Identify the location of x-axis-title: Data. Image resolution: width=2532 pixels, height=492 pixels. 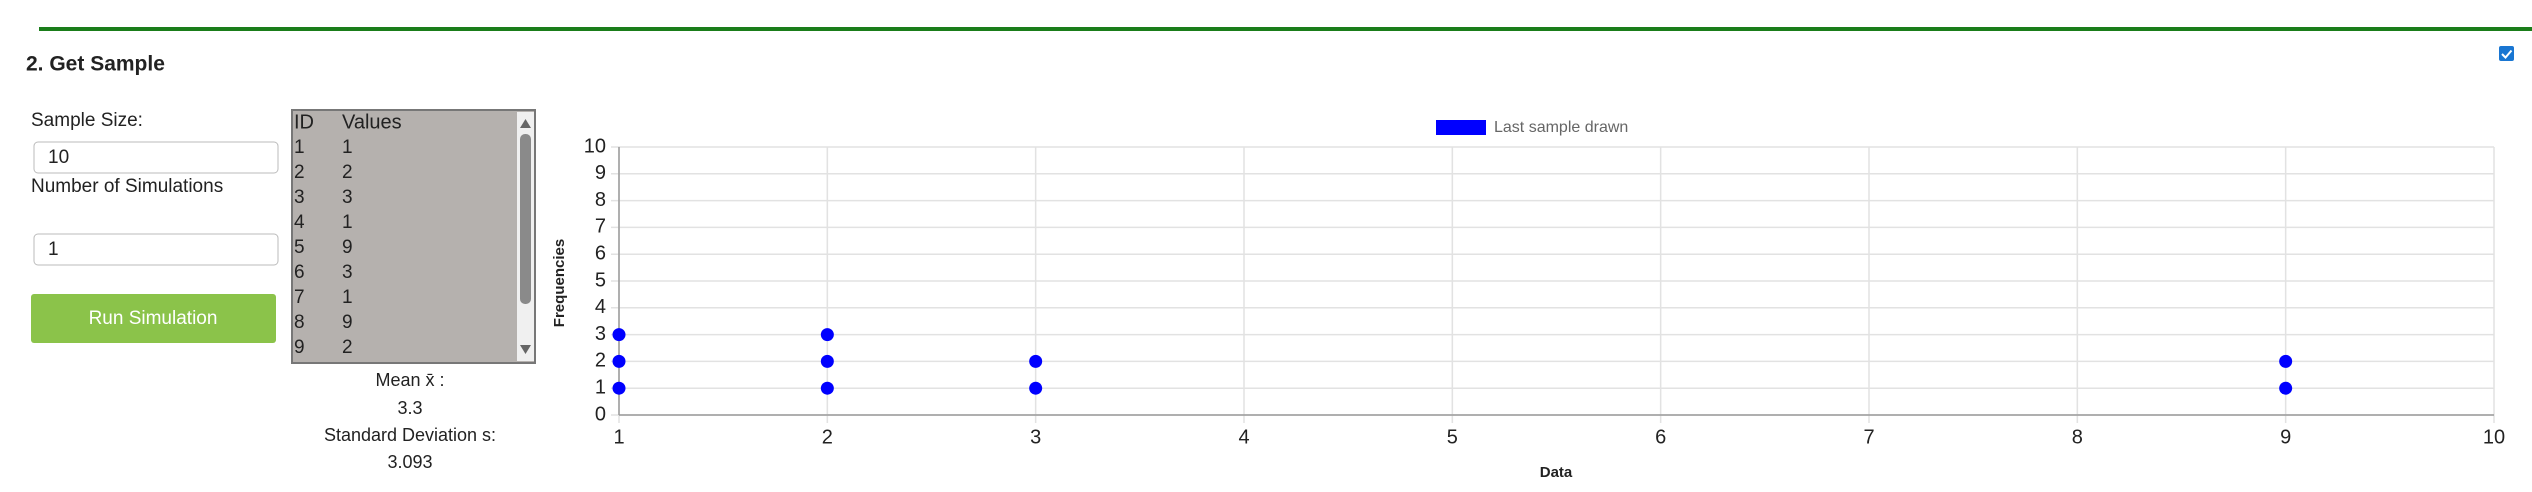
(1556, 472).